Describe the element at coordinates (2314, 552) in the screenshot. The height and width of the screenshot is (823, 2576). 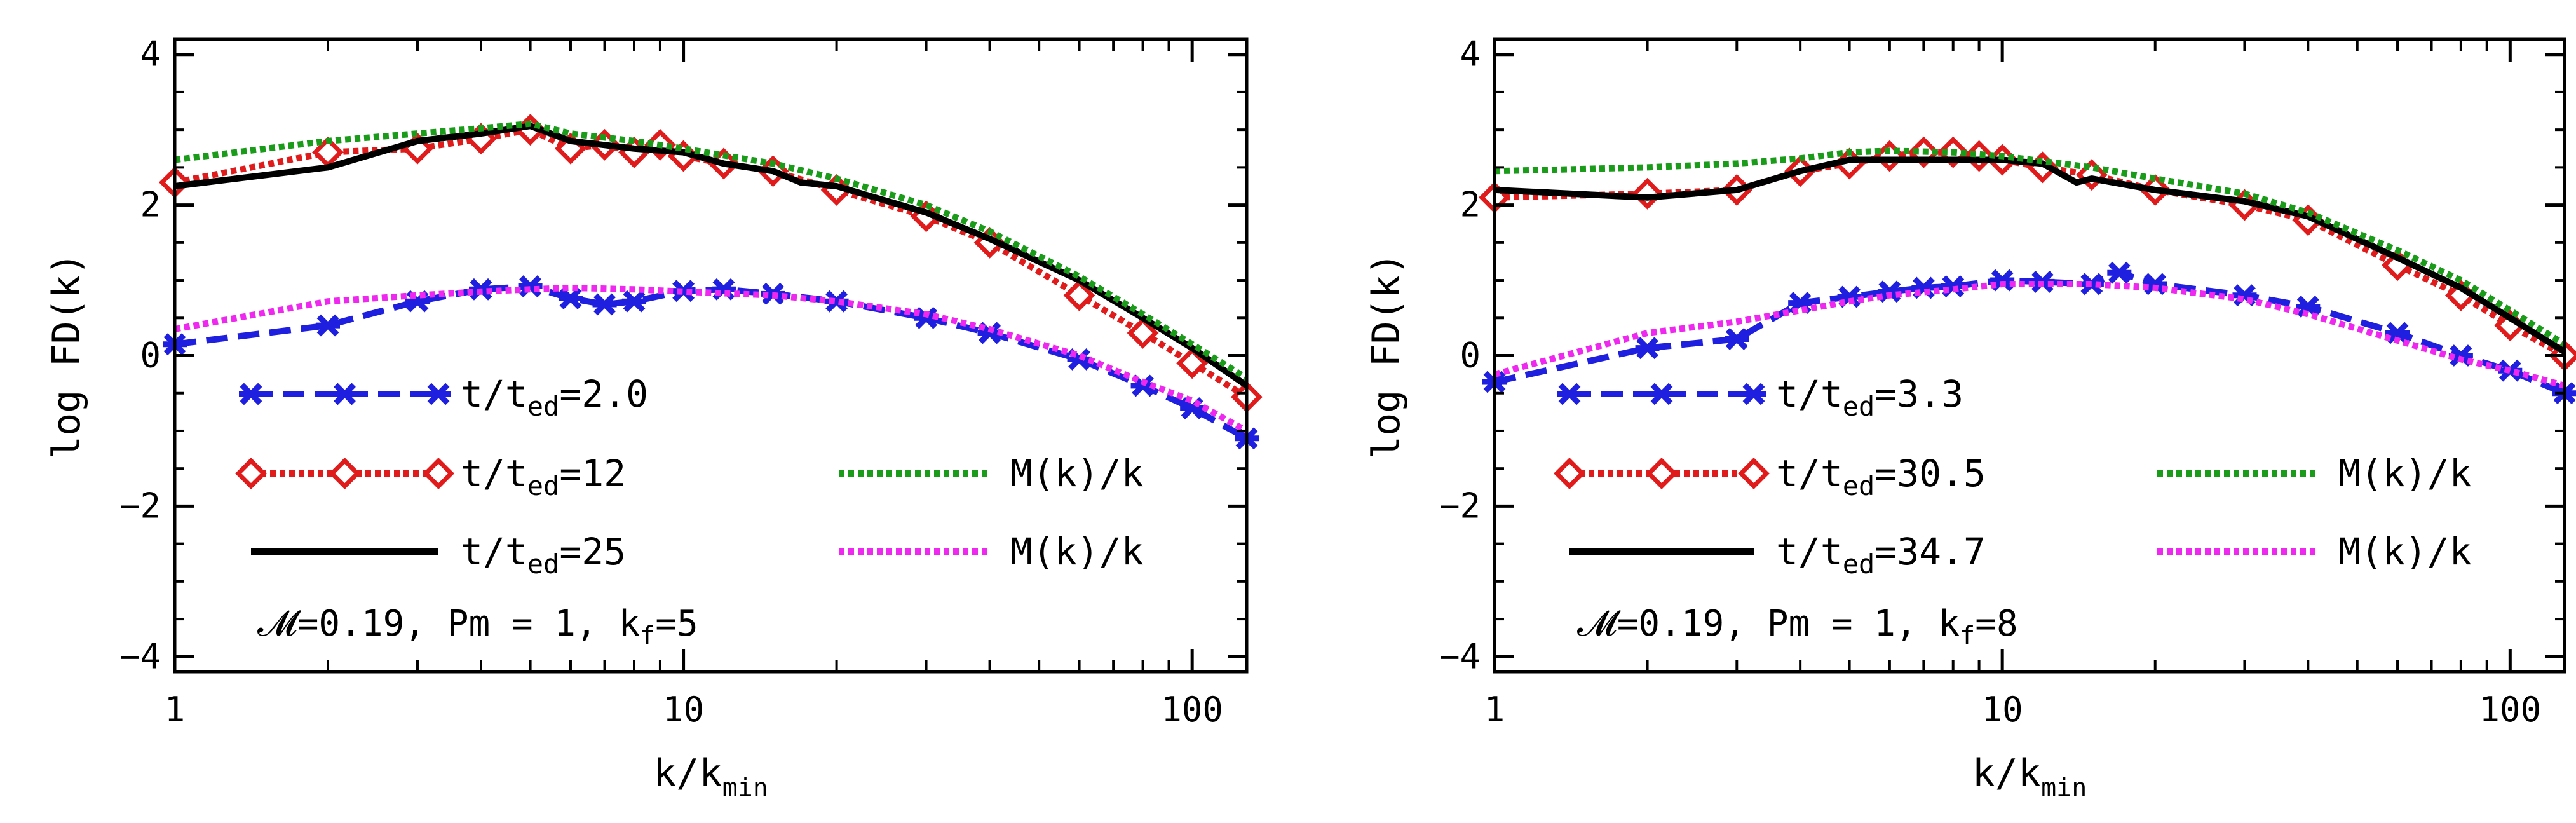
I see `panel-right-legend-entry-b-mag-magenta: M(k)/k` at that location.